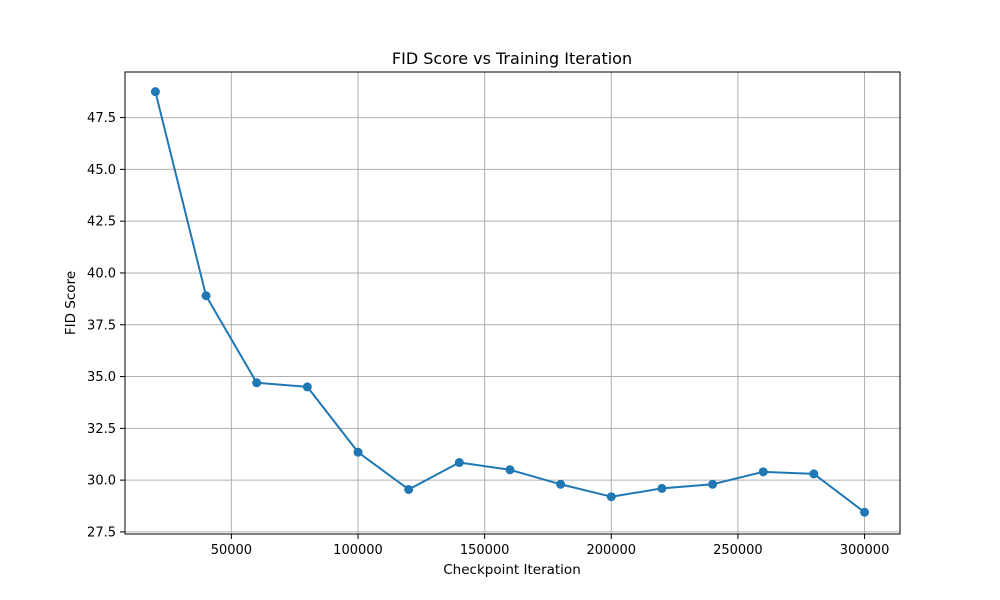  What do you see at coordinates (101, 481) in the screenshot?
I see `y-tick-label: 30.0` at bounding box center [101, 481].